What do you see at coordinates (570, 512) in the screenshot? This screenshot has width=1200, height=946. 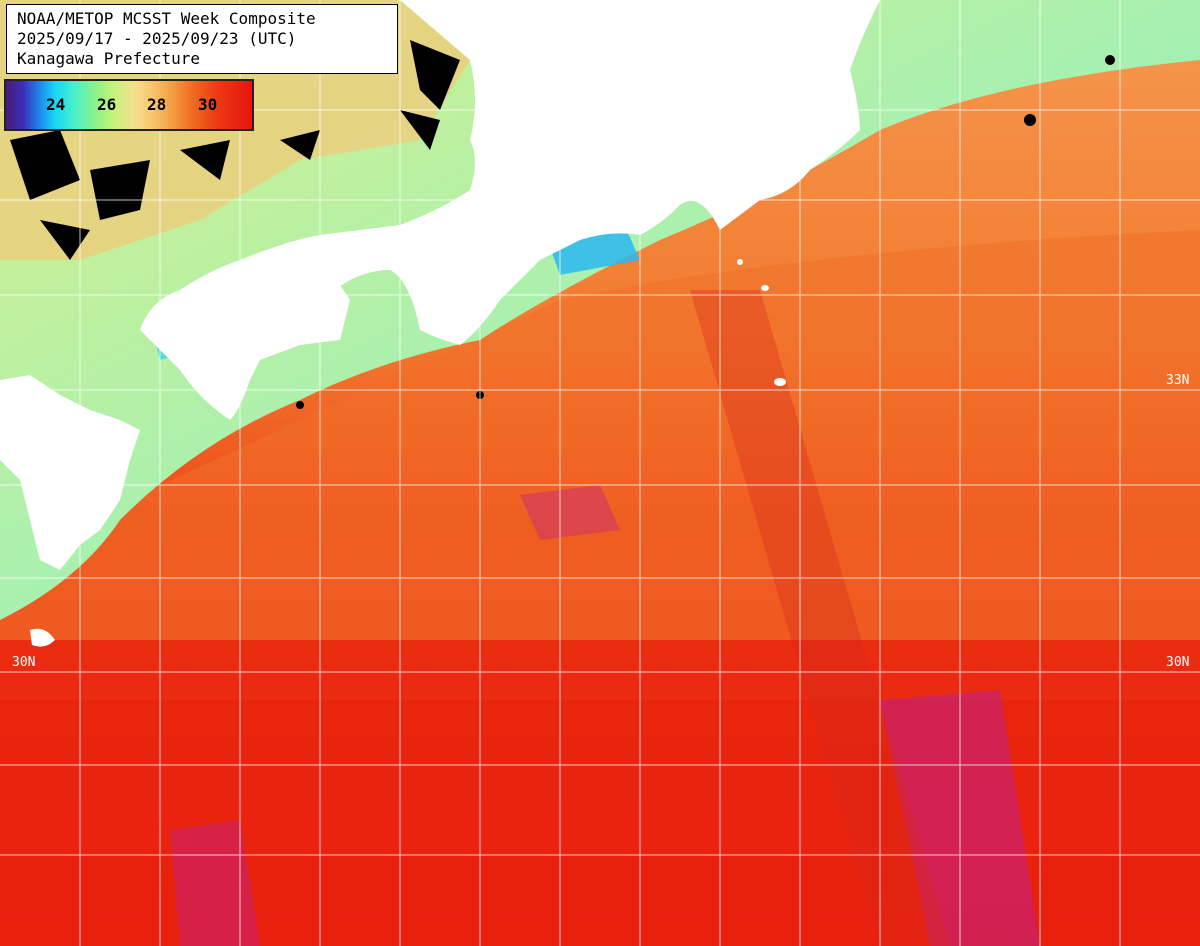 I see `magenta-patch-mid` at bounding box center [570, 512].